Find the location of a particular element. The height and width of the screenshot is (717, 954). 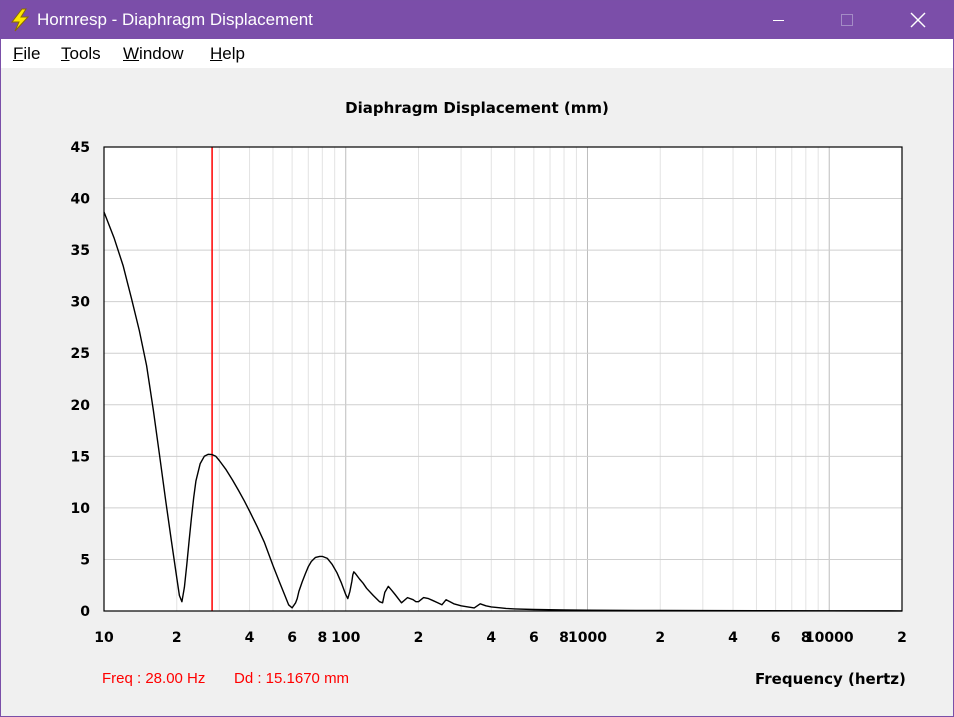

y-tick-label: 15 is located at coordinates (80, 457).